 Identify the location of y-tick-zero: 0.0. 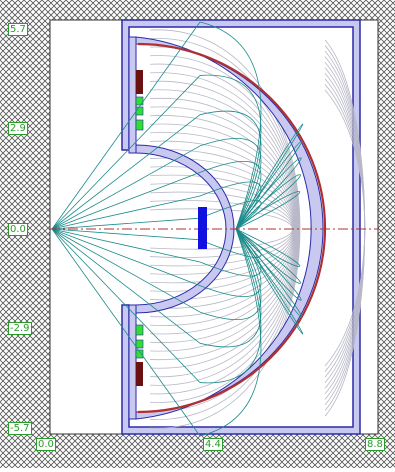
(18, 229).